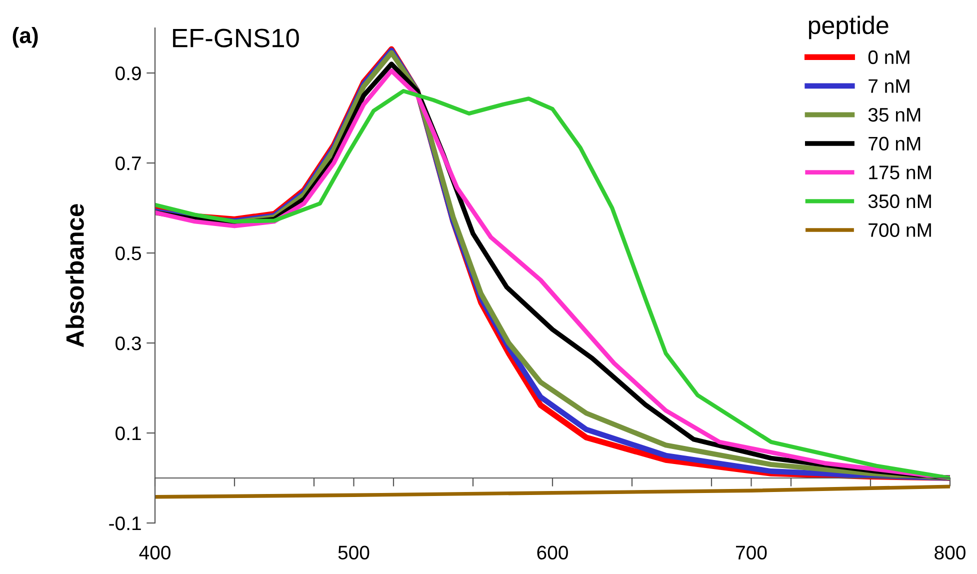  Describe the element at coordinates (899, 201) in the screenshot. I see `legend-label: 350 nM` at that location.